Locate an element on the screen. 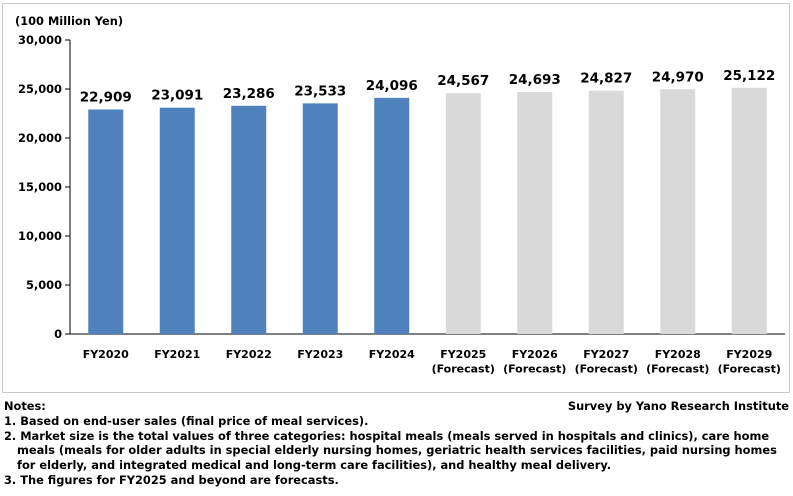  x-tick-label: FY2026 is located at coordinates (535, 354).